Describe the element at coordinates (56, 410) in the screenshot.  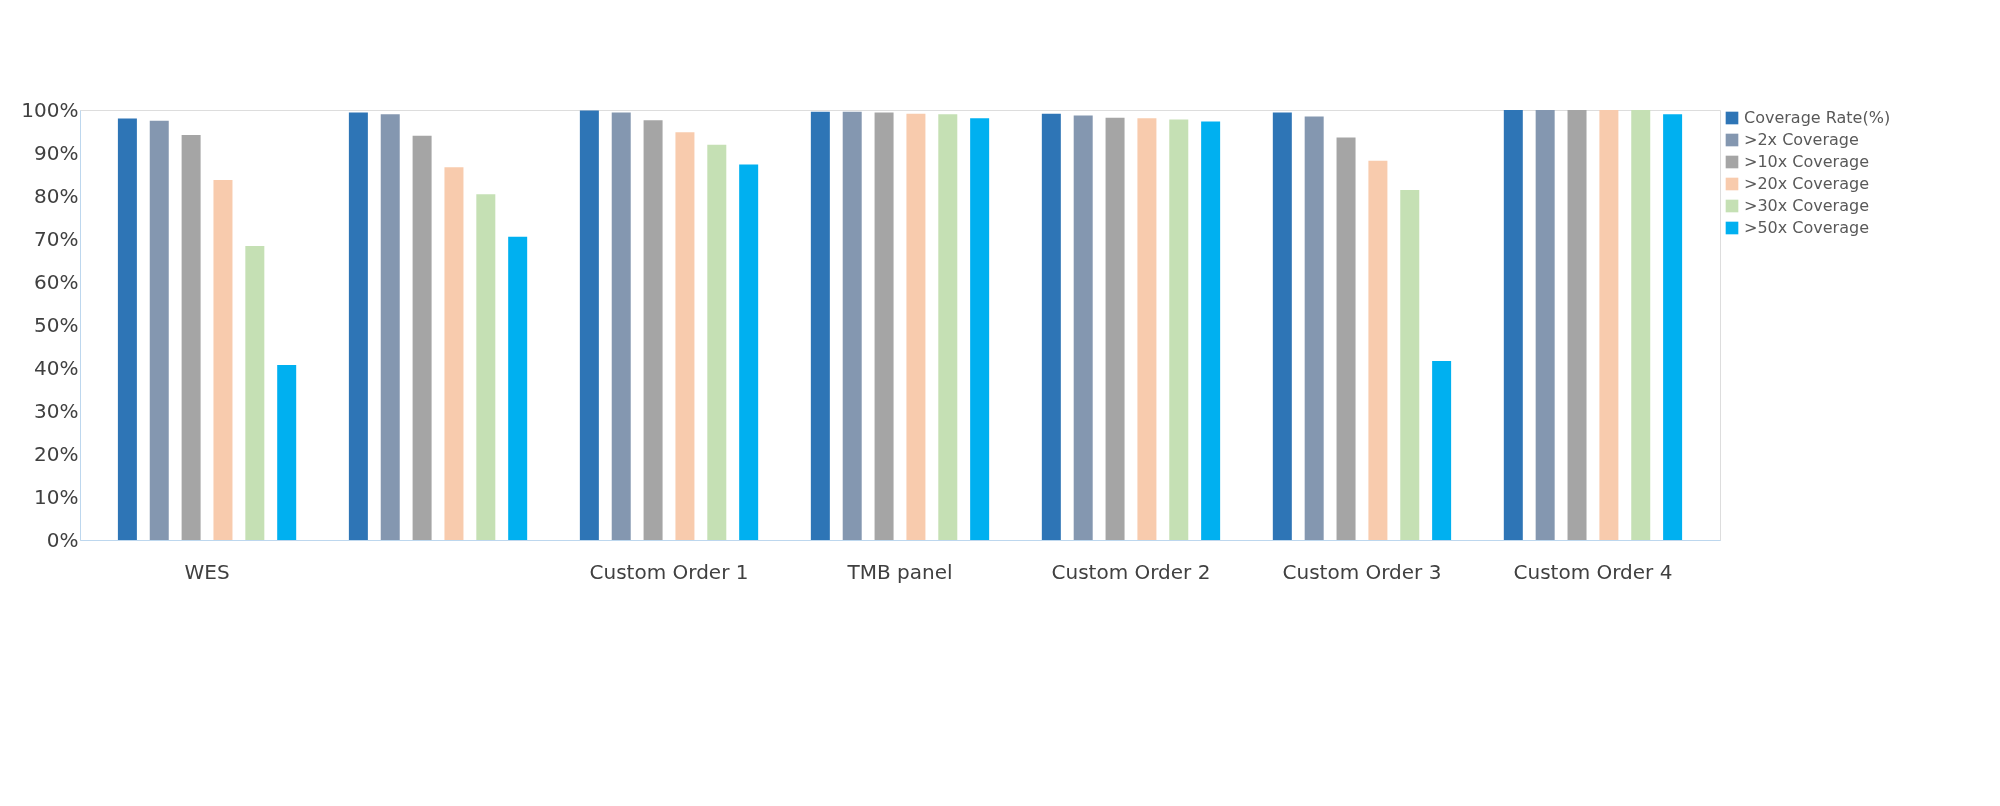
I see `y-tick-label: 30%` at that location.